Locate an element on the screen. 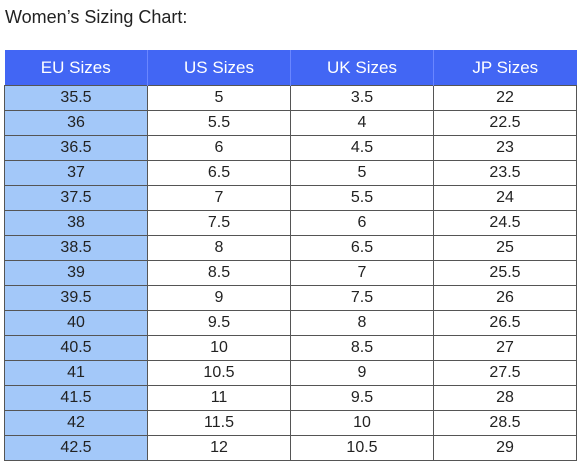 This screenshot has width=587, height=474. uk-size-cell: 6 is located at coordinates (362, 223).